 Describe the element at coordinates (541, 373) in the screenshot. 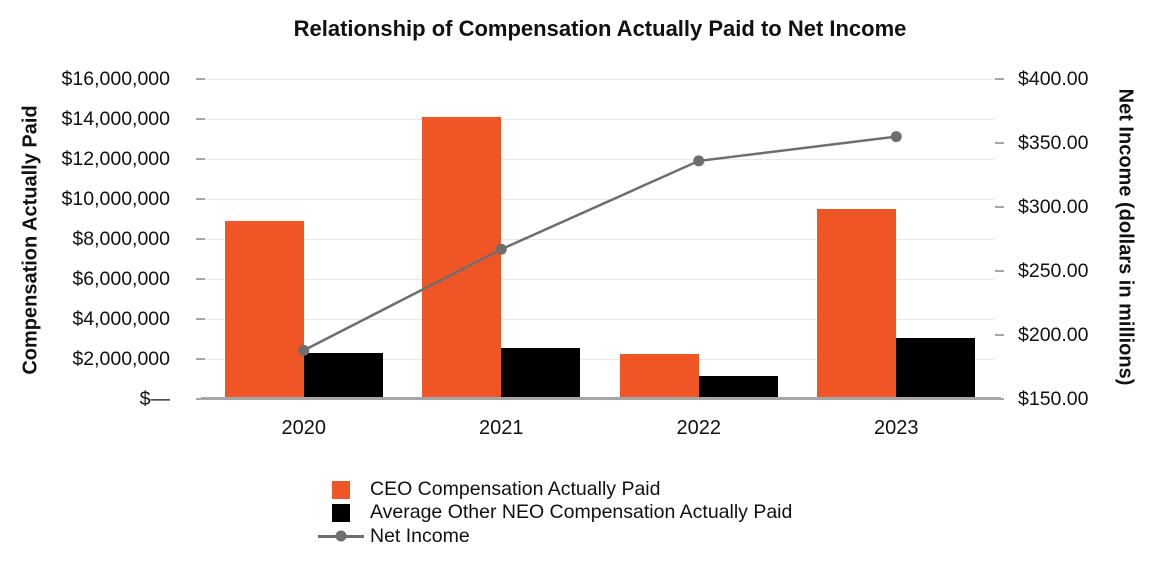

I see `average-other-neo-compensation-actually-paid-bar-2021` at that location.